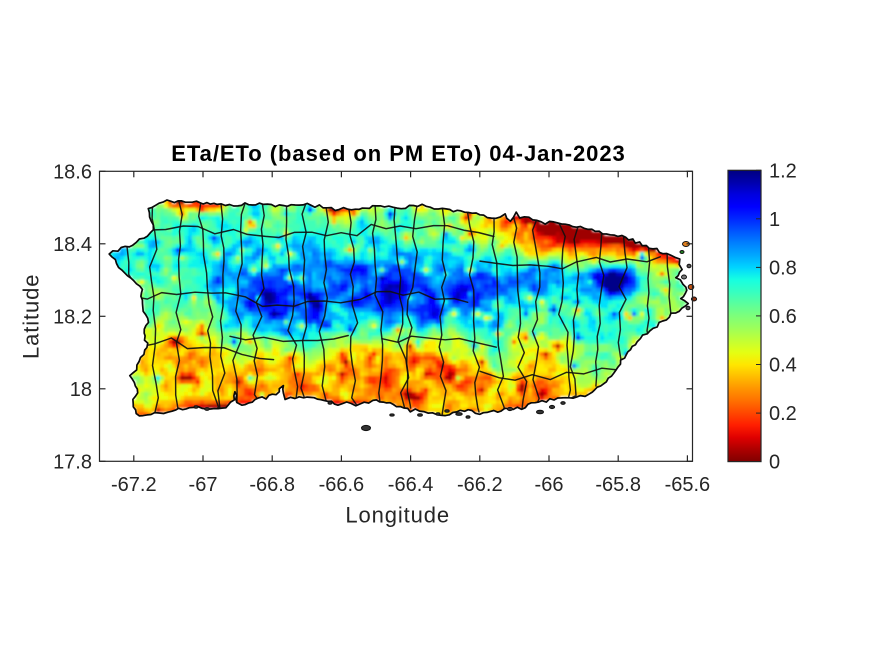 This screenshot has width=875, height=656. I want to click on svg-text: 0.8, so click(783, 268).